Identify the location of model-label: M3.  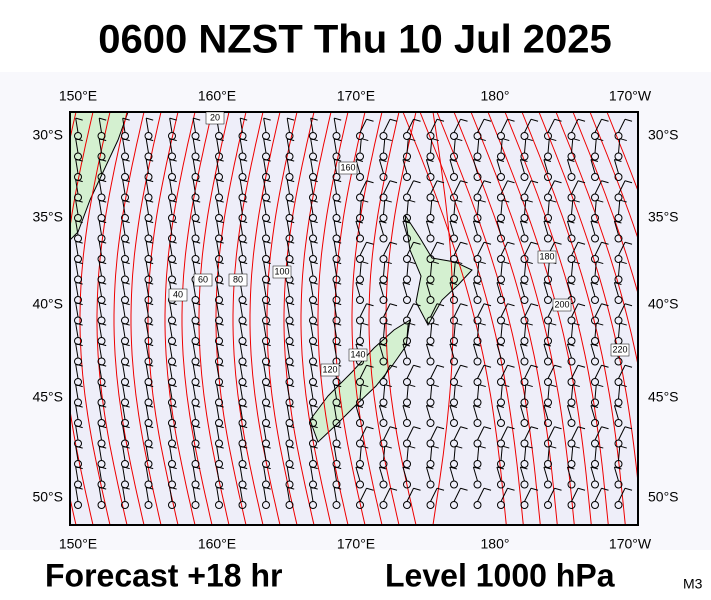
(693, 584).